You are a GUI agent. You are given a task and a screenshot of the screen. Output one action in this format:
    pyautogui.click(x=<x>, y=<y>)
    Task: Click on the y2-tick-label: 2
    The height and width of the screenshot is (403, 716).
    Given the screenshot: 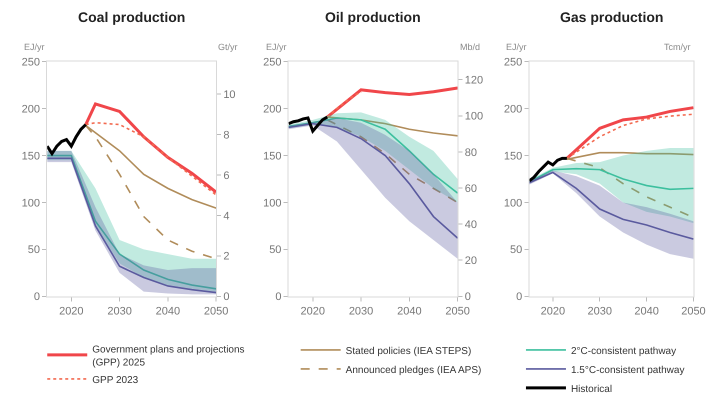 What is the action you would take?
    pyautogui.click(x=226, y=256)
    